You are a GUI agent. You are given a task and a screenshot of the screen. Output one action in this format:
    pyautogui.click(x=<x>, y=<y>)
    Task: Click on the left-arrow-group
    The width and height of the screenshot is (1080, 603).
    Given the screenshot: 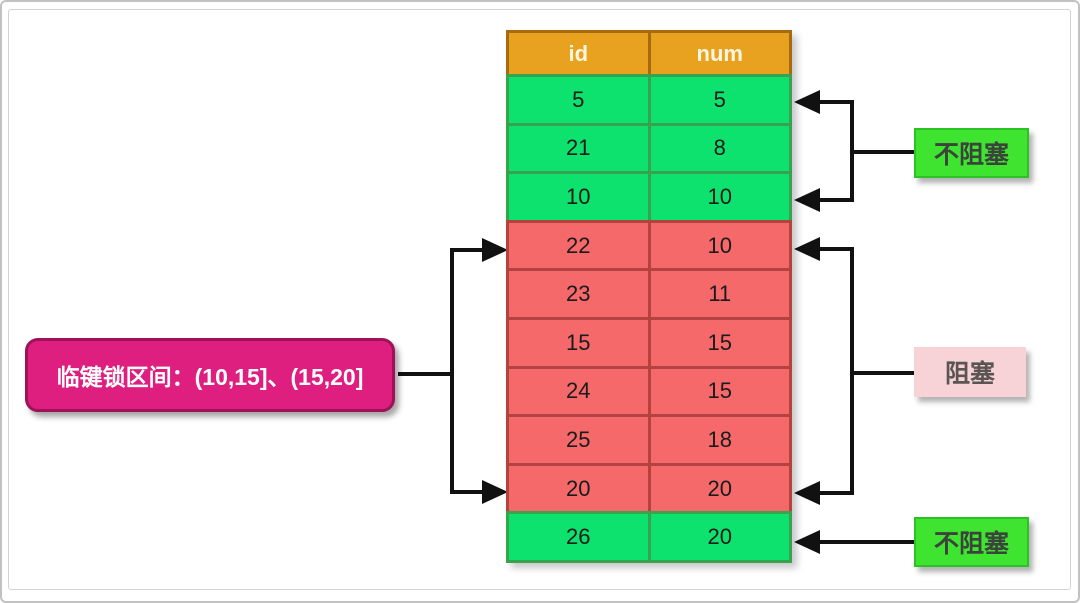 What is the action you would take?
    pyautogui.click(x=453, y=371)
    